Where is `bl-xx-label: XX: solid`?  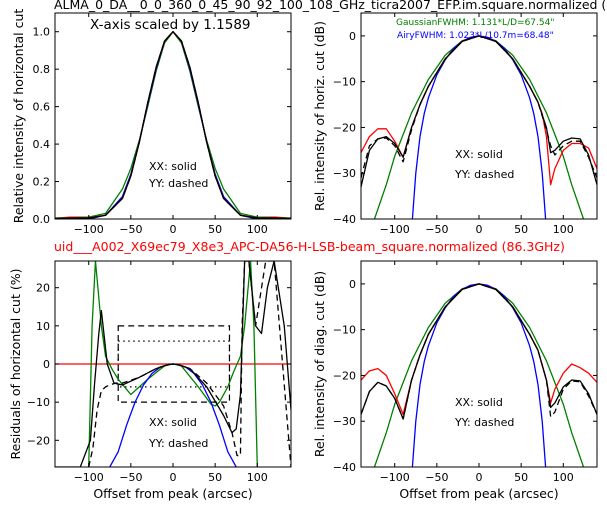 bl-xx-label: XX: solid is located at coordinates (173, 422).